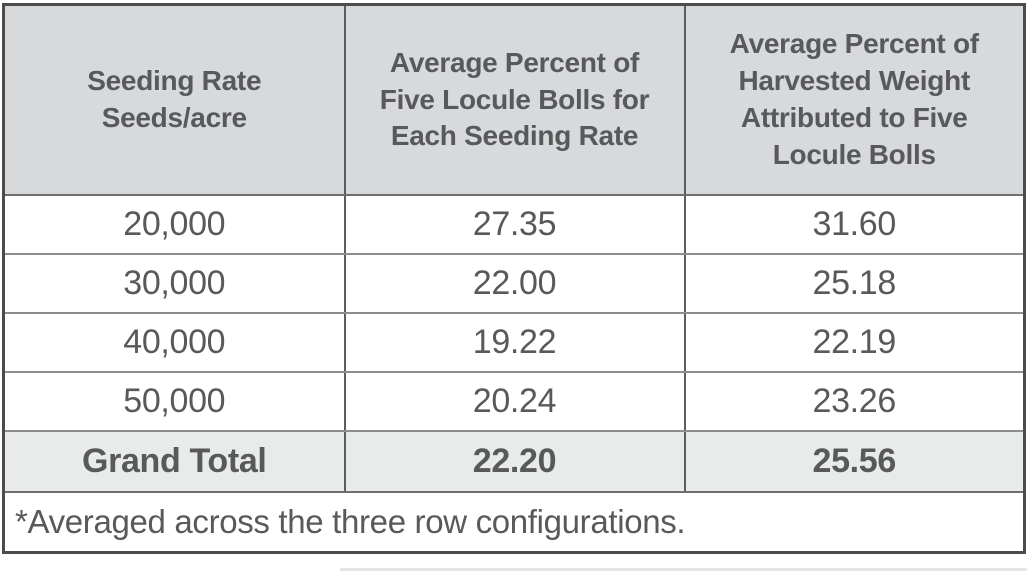 Image resolution: width=1027 pixels, height=573 pixels. I want to click on cell-percent-bolls: 27.35, so click(514, 224).